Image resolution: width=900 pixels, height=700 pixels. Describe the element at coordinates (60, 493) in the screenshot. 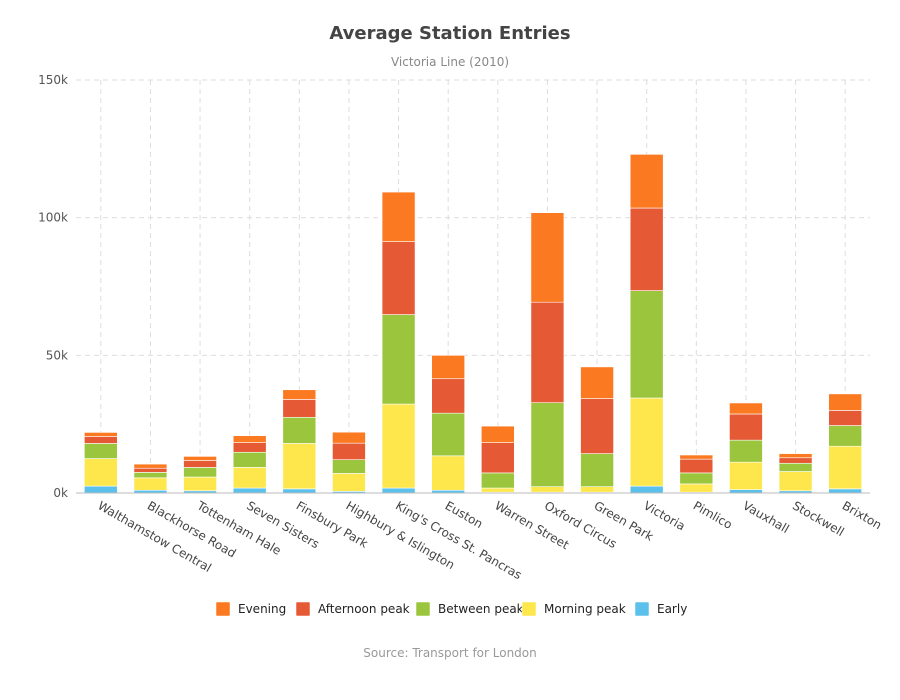

I see `y-tick-label: 0k` at that location.